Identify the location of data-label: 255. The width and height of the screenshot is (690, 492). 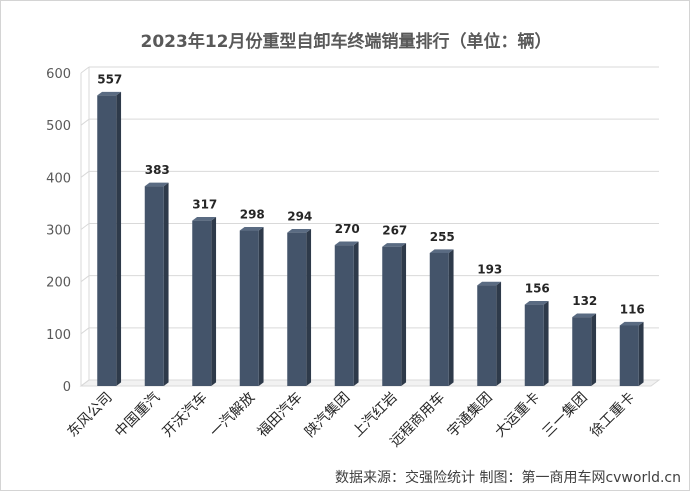
(442, 237).